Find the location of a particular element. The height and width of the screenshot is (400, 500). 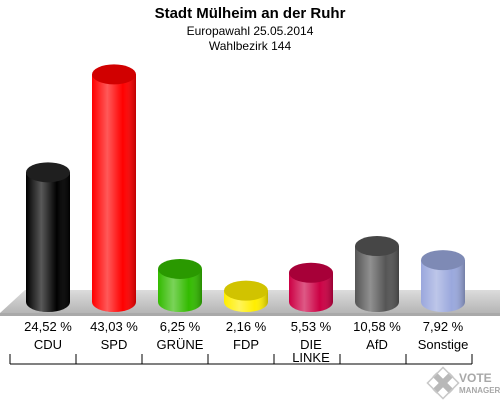

category-label-die-linke-2: LINKE is located at coordinates (311, 357).